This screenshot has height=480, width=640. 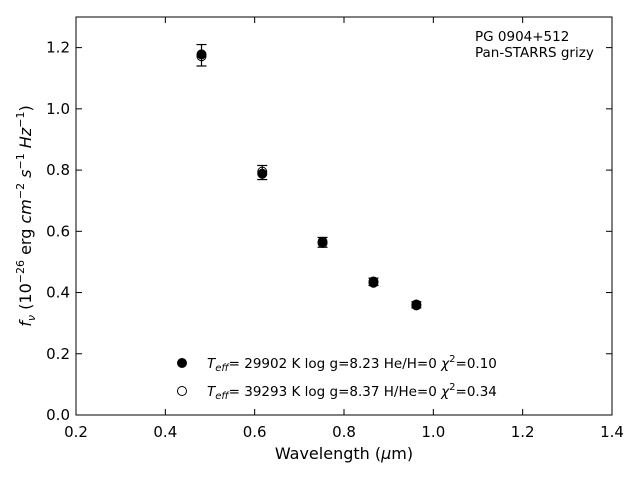 What do you see at coordinates (58, 48) in the screenshot?
I see `y-tick-label: 1.2` at bounding box center [58, 48].